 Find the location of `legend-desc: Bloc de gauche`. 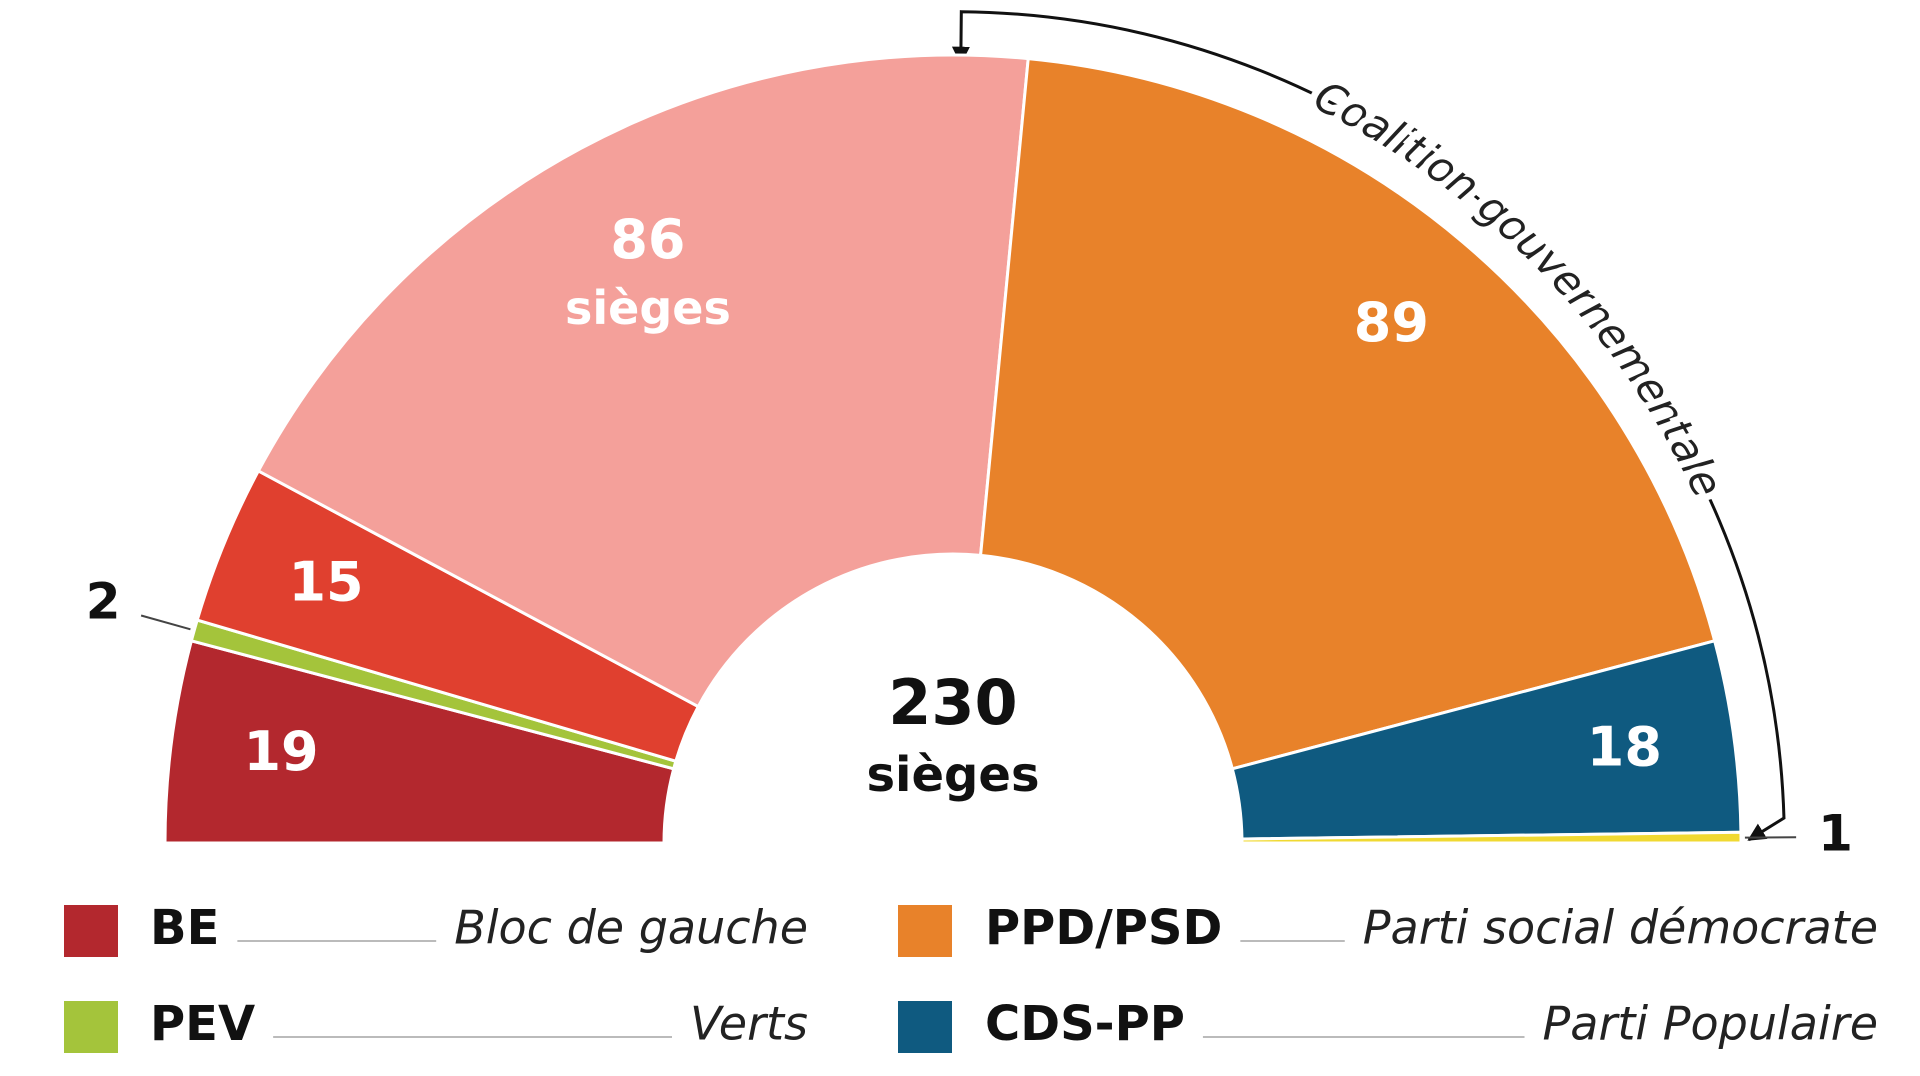

legend-desc: Bloc de gauche is located at coordinates (631, 928).